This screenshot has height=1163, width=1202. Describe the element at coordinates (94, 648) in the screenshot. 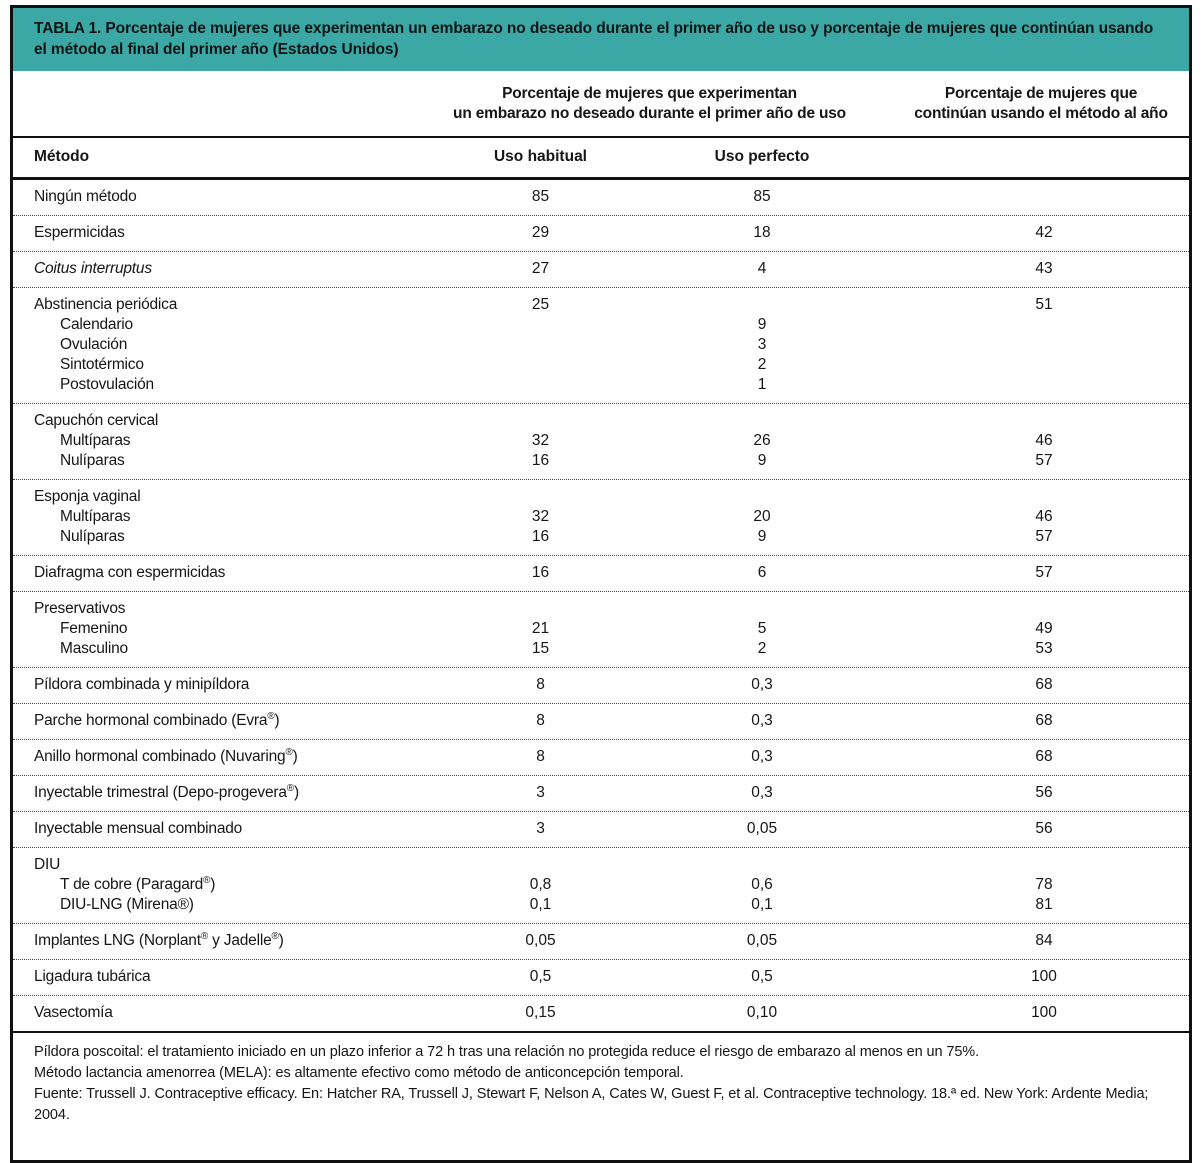

I see `method-label: Masculino` at that location.